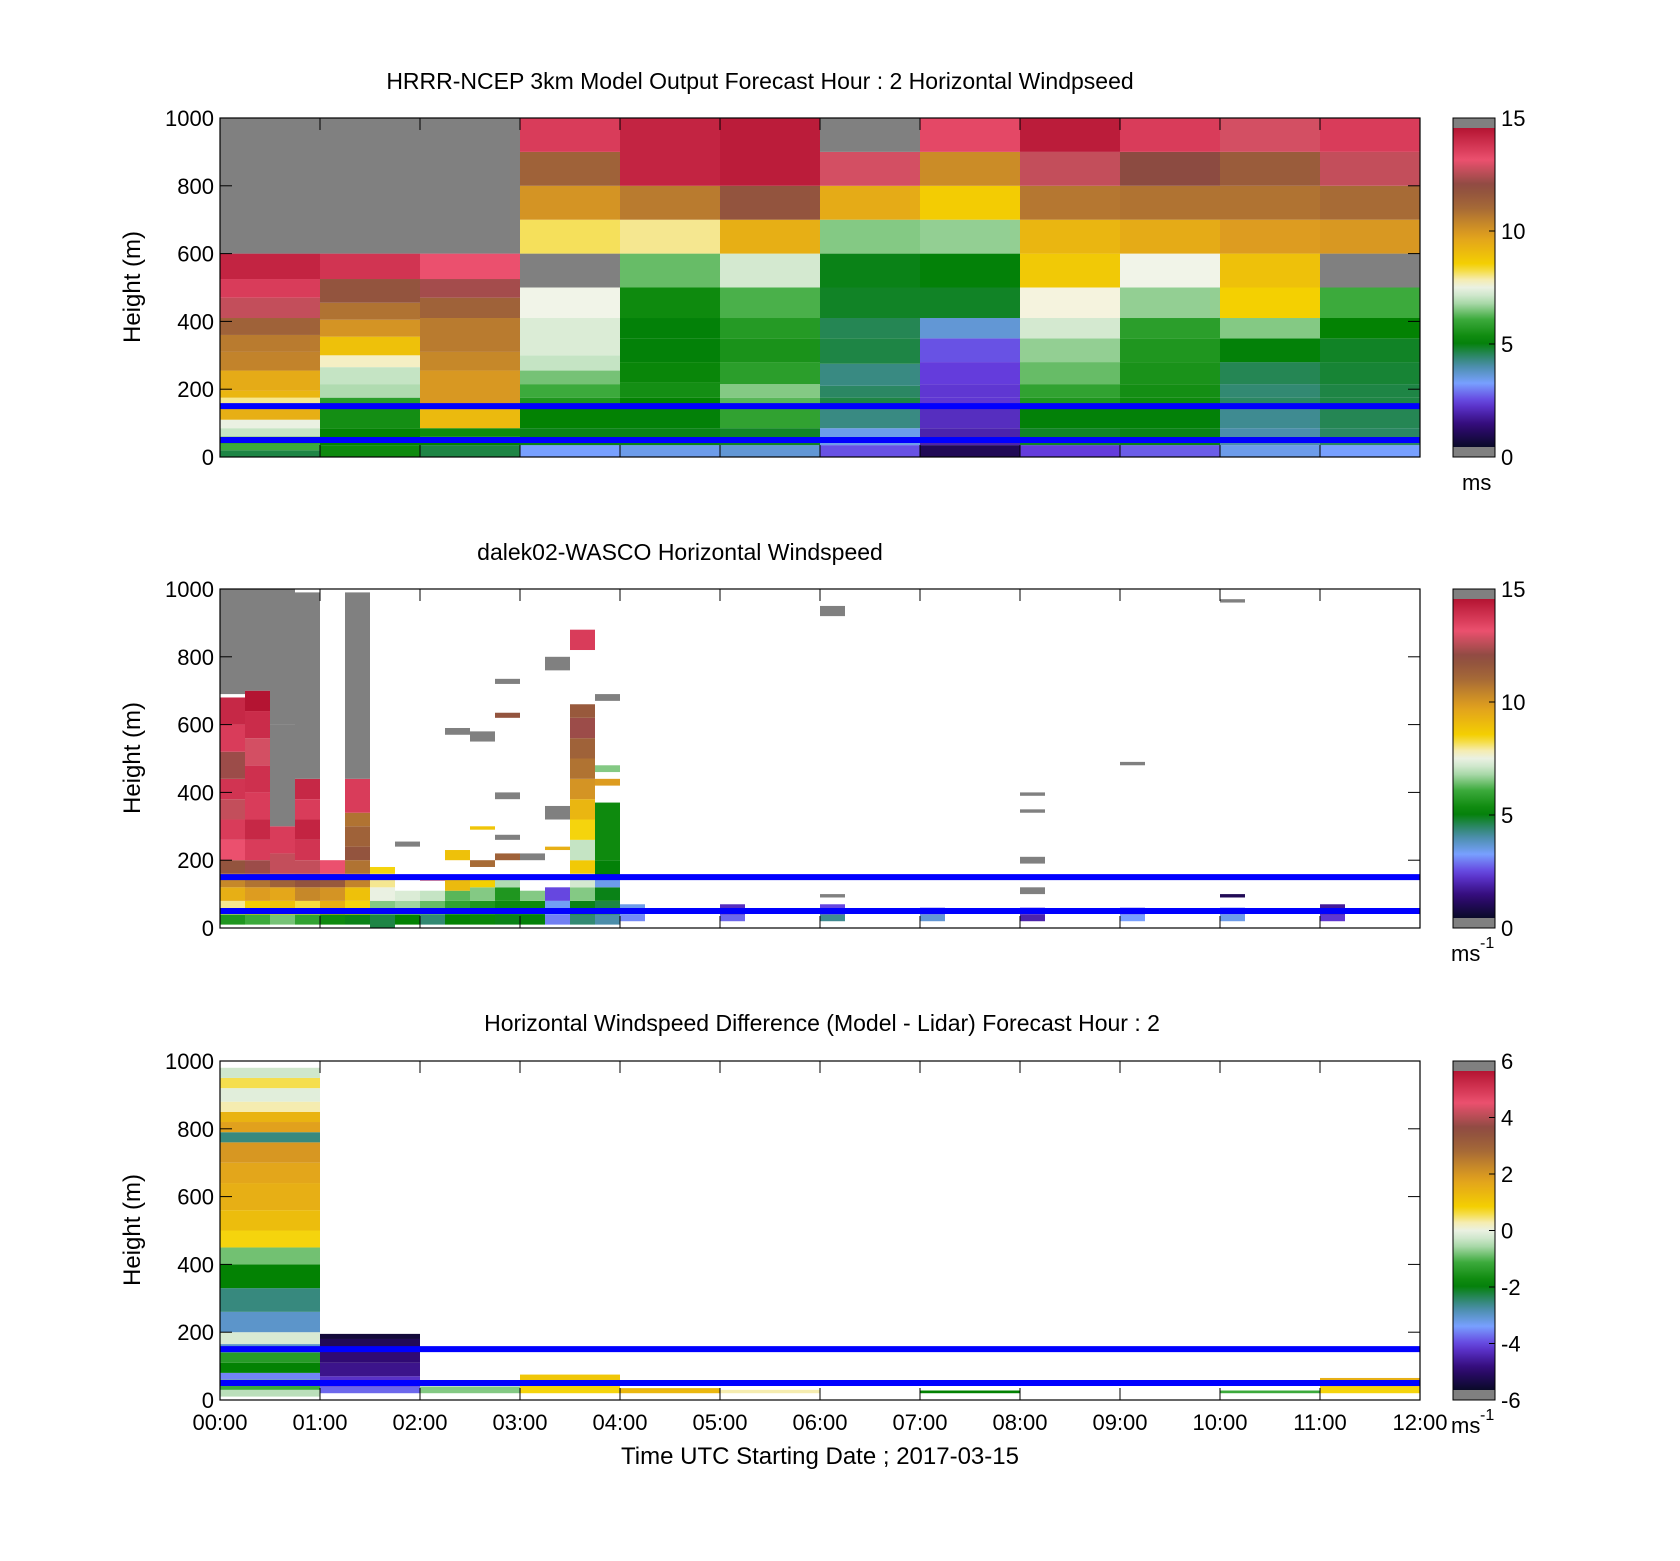  What do you see at coordinates (1488, 300) in the screenshot?
I see `colorbar: 0 5 10 15 ms` at bounding box center [1488, 300].